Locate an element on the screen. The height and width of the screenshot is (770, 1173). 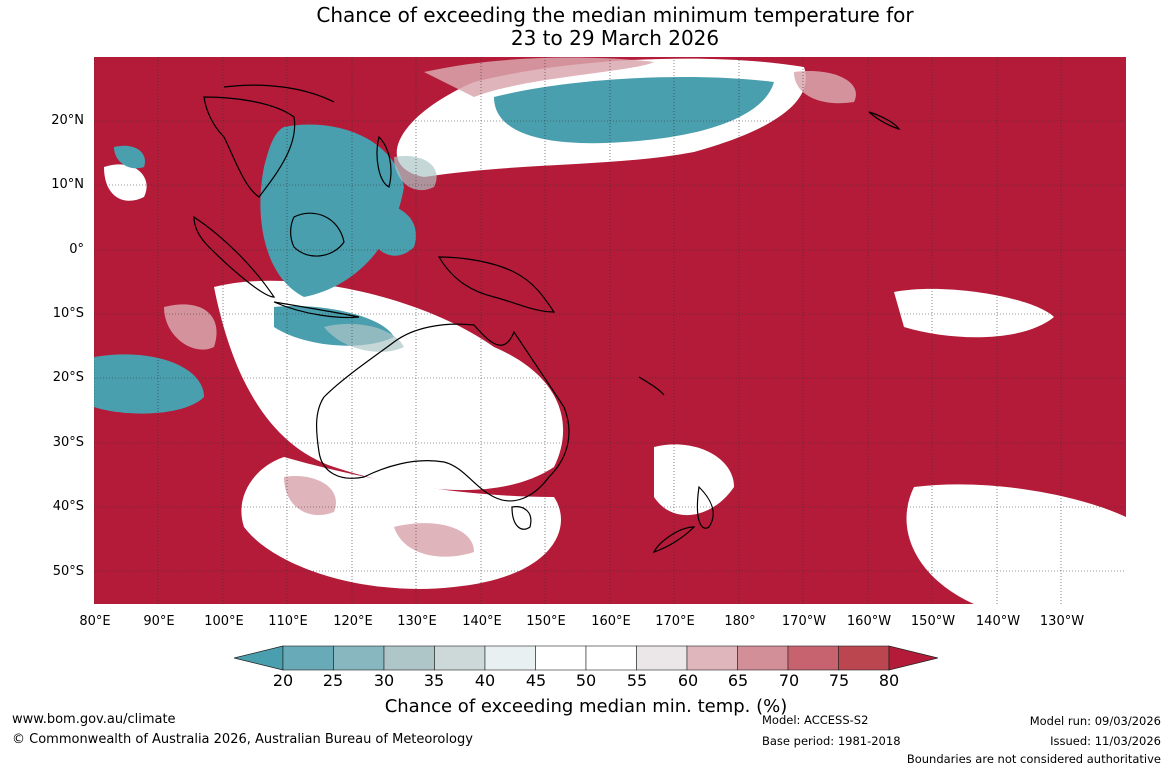
lat-label-10s: 10°S is located at coordinates (68, 313).